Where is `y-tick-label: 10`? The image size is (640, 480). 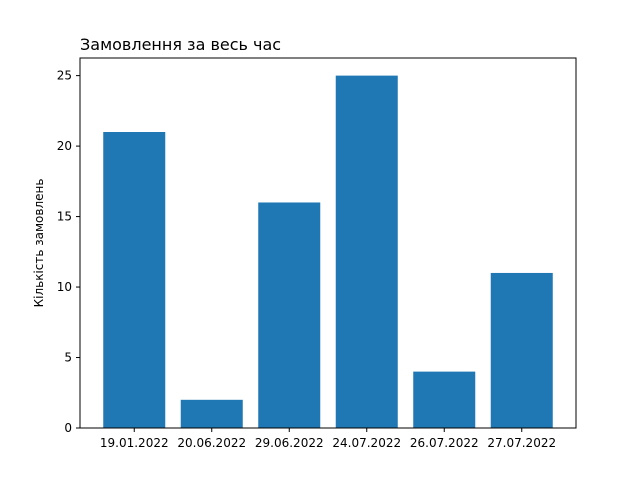 y-tick-label: 10 is located at coordinates (64, 287).